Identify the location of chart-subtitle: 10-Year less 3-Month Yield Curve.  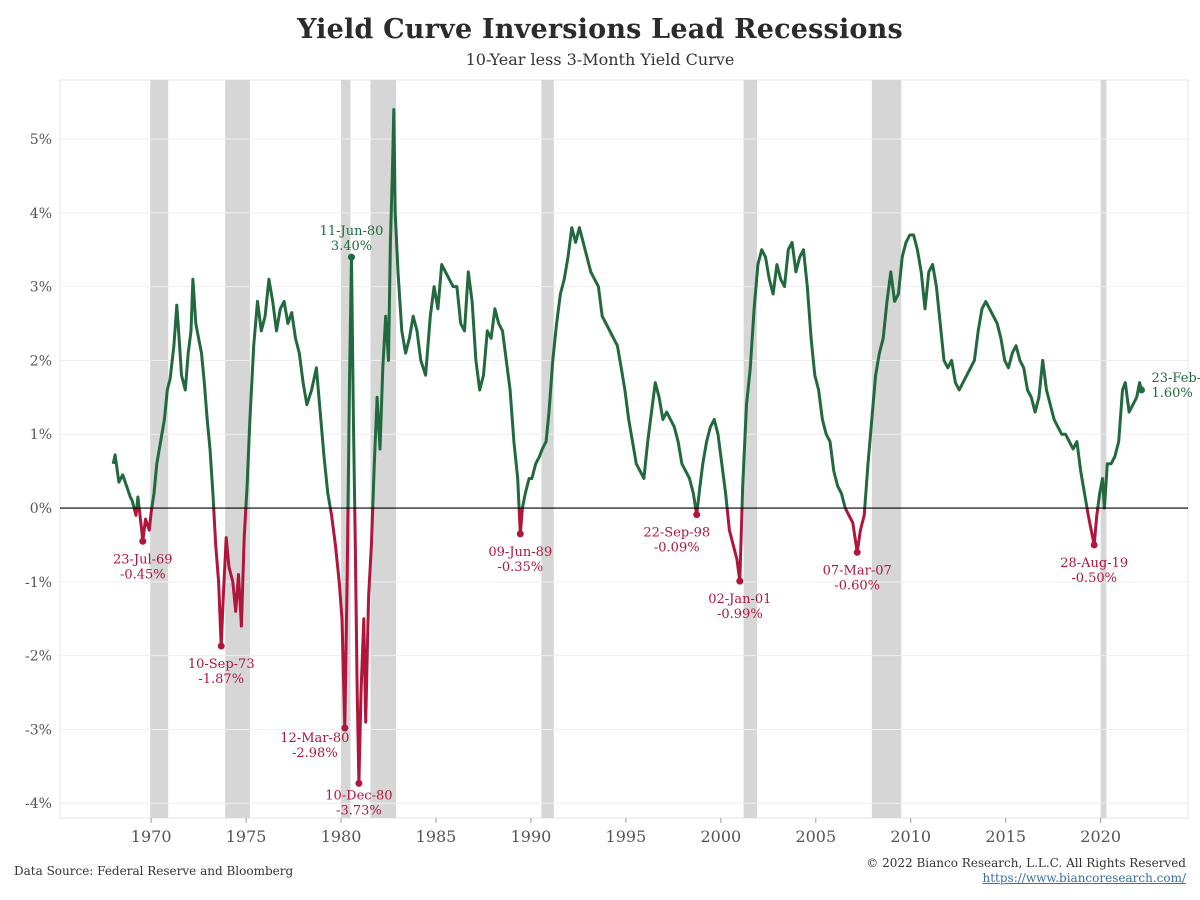
(600, 59).